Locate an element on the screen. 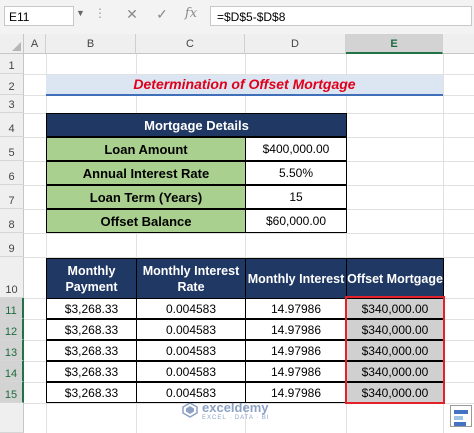 The height and width of the screenshot is (433, 474). selection-highlight is located at coordinates (395, 350).